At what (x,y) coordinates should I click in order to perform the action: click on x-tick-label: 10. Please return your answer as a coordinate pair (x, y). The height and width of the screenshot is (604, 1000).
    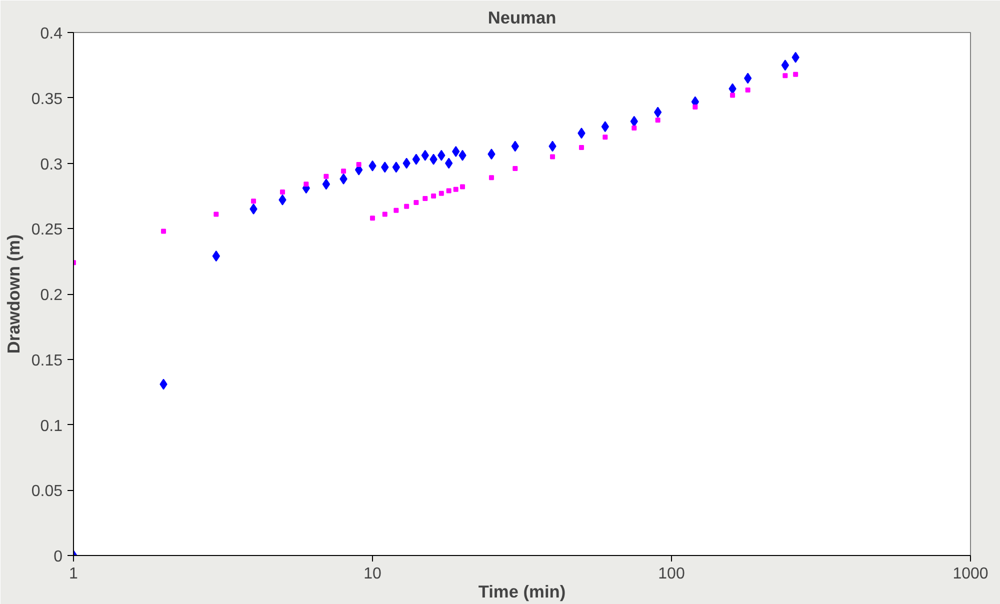
    Looking at the image, I should click on (373, 574).